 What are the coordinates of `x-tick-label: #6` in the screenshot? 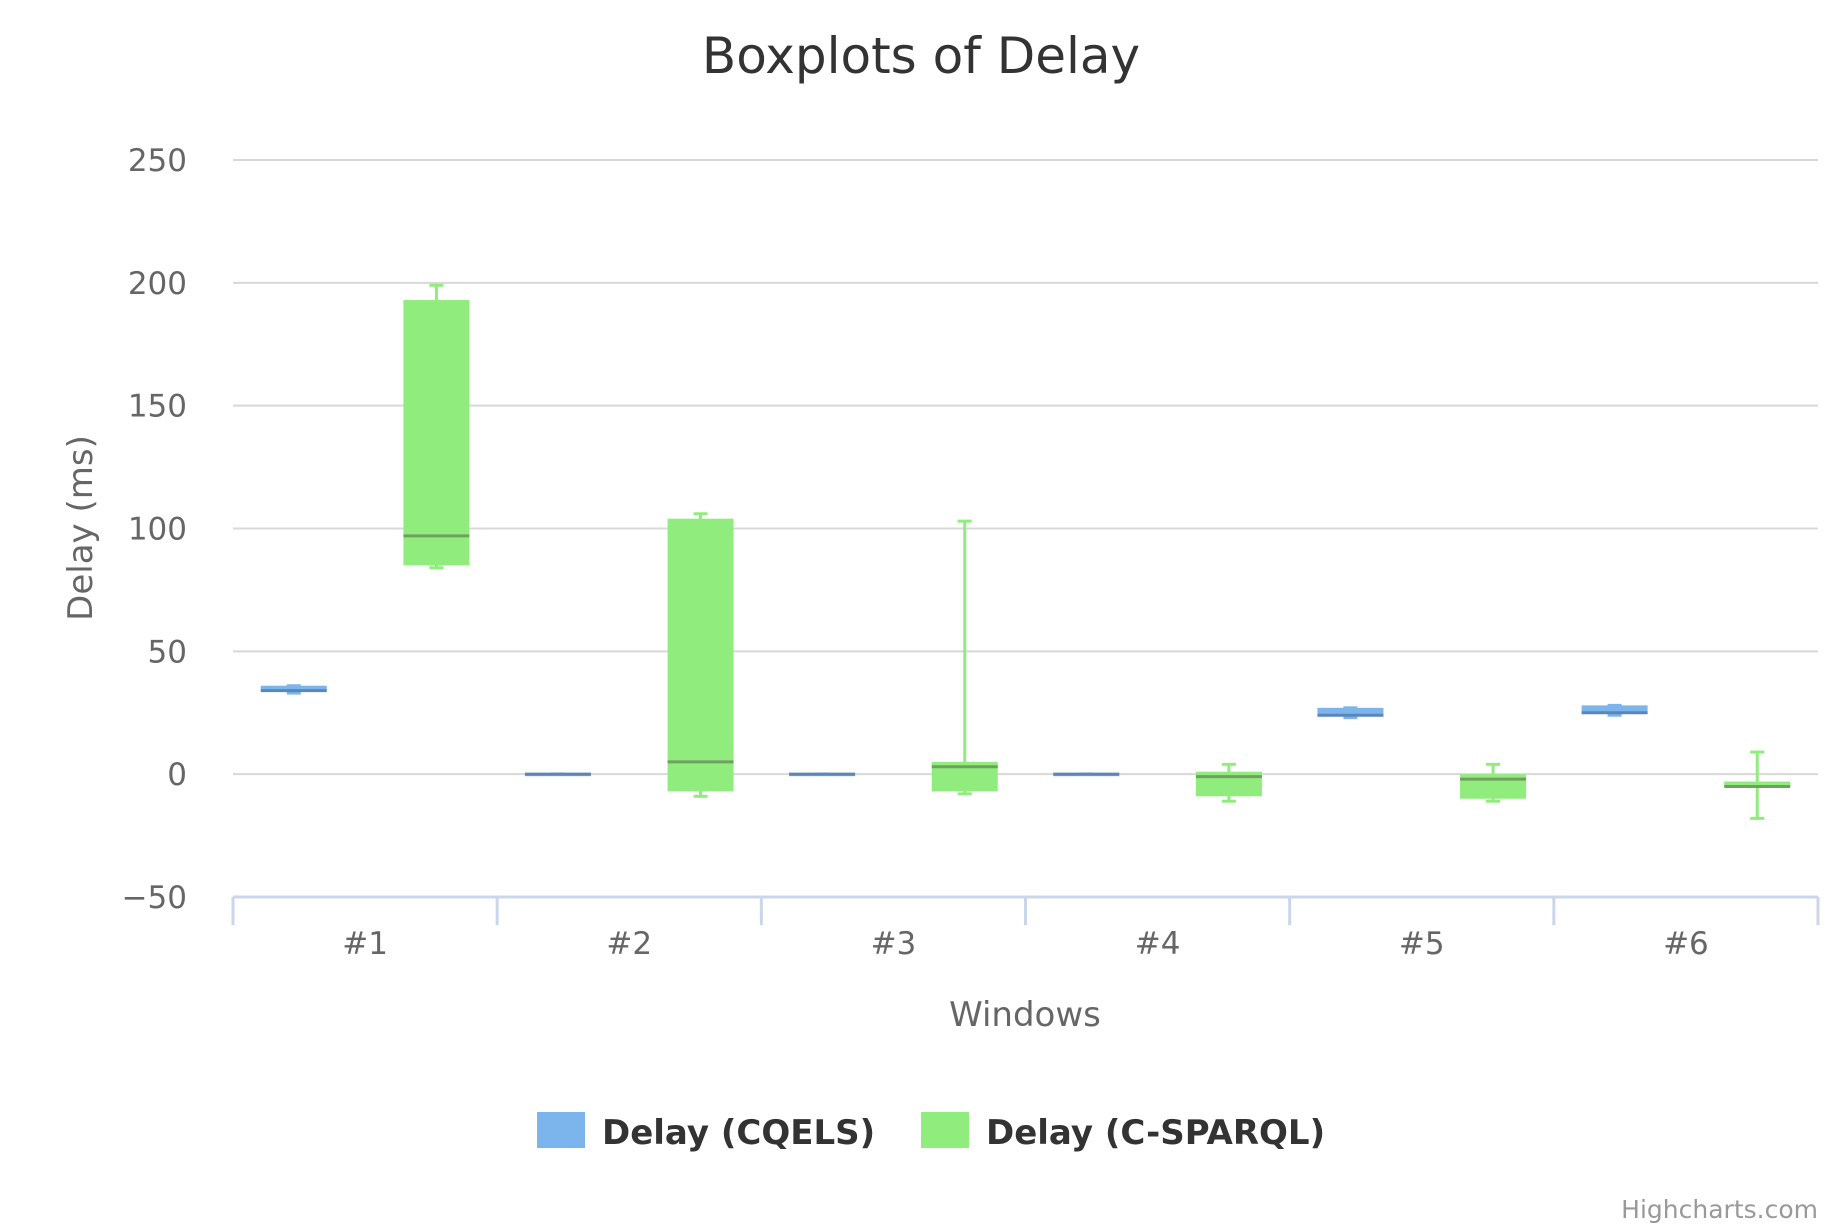 It's located at (1686, 944).